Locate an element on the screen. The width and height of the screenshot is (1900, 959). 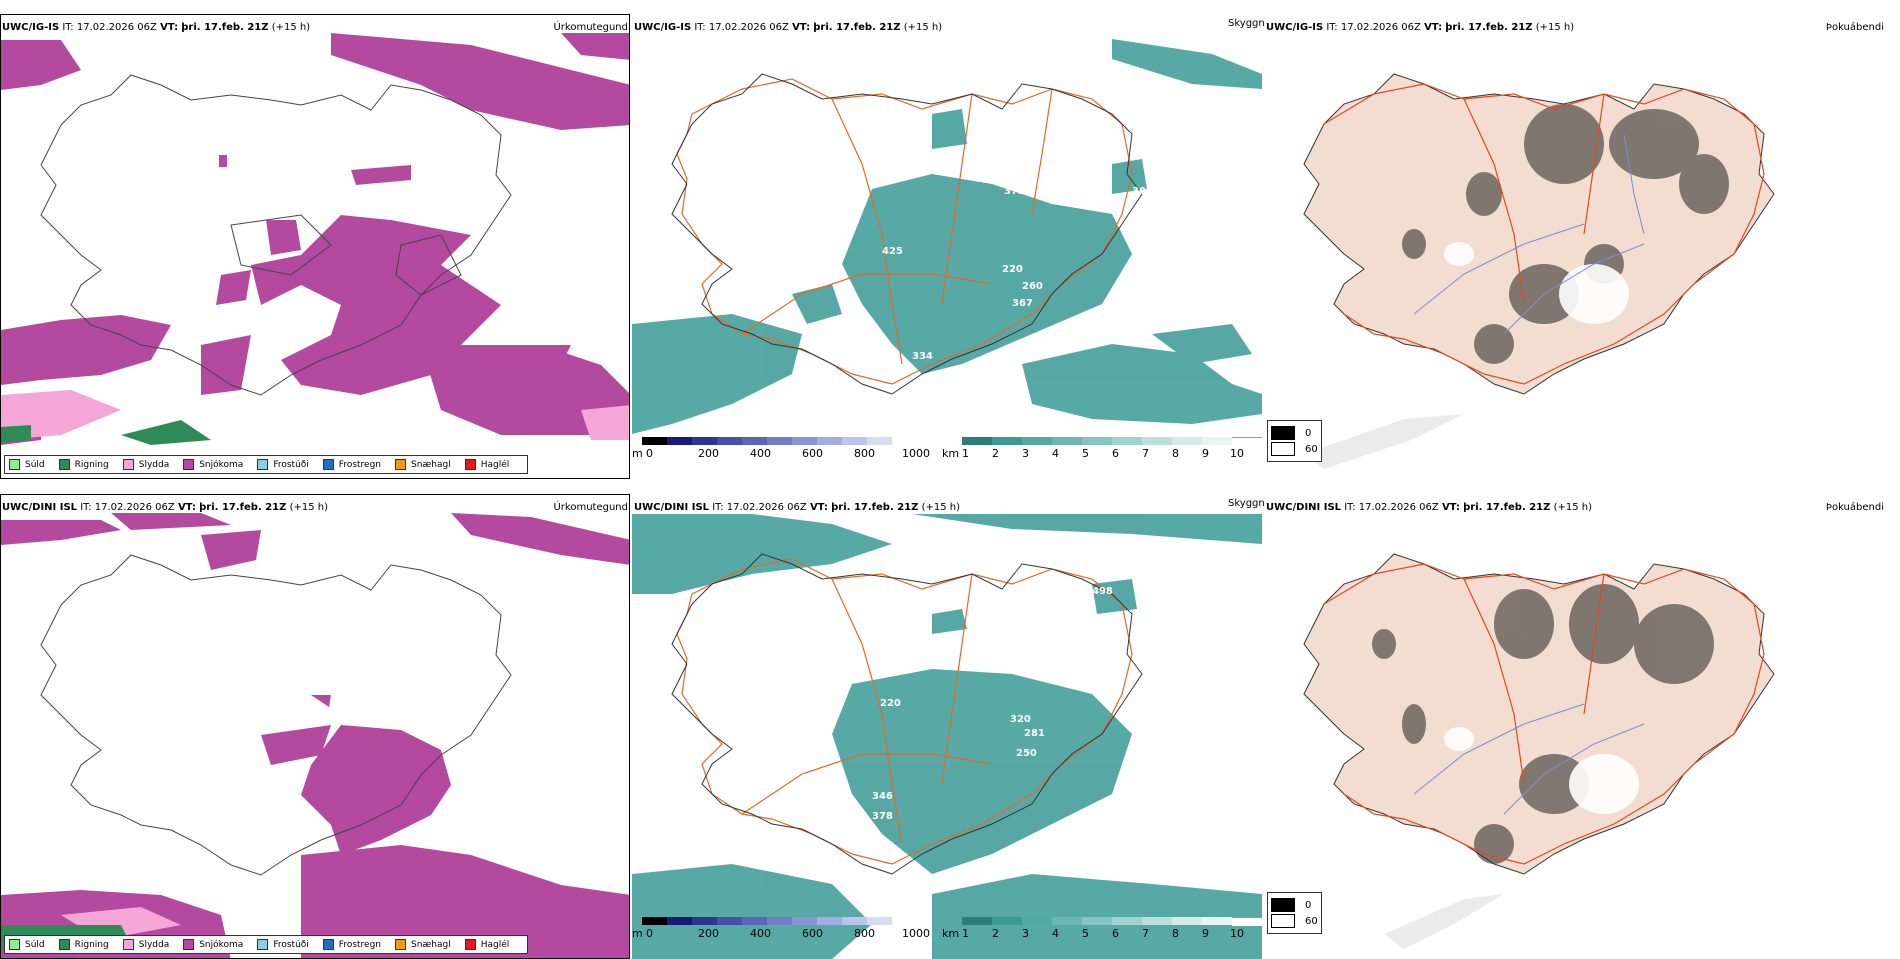
scale-tick: 400 is located at coordinates (760, 453).